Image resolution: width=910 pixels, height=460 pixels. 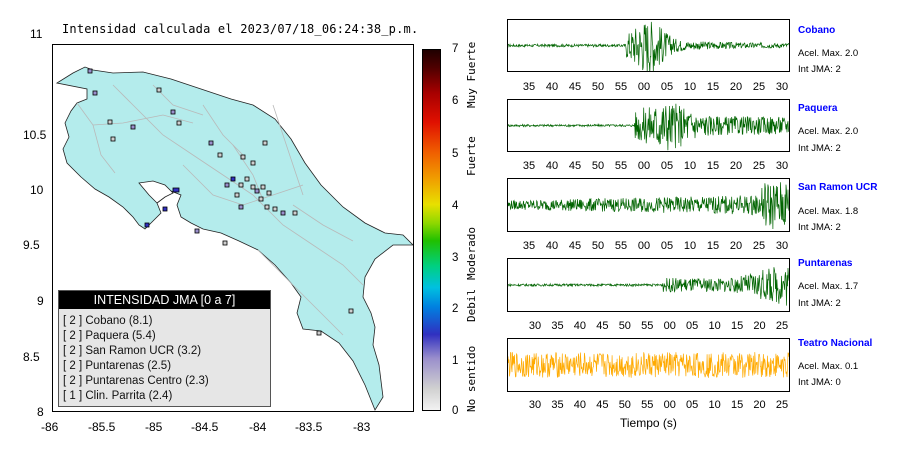 I want to click on waveform-puntarenas, so click(x=648, y=286).